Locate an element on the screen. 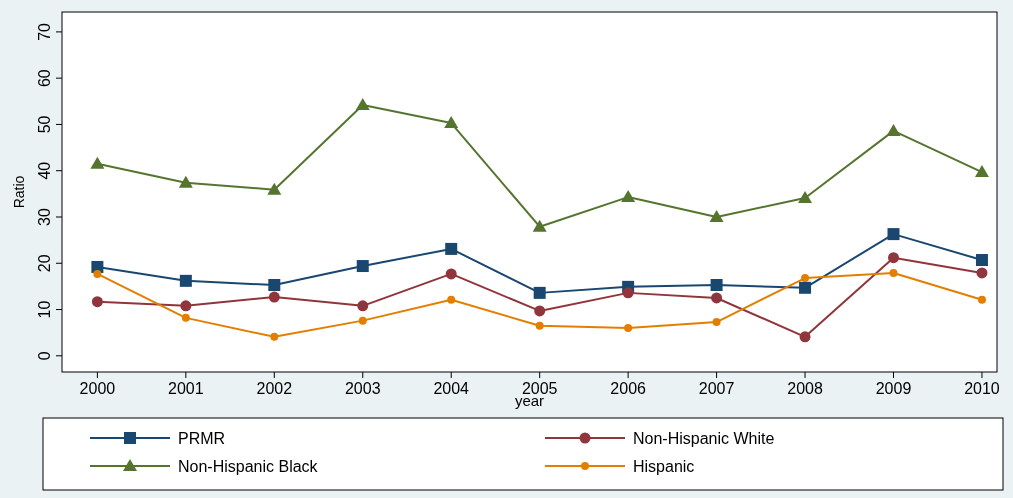  x-tick-label: 2005 is located at coordinates (539, 388).